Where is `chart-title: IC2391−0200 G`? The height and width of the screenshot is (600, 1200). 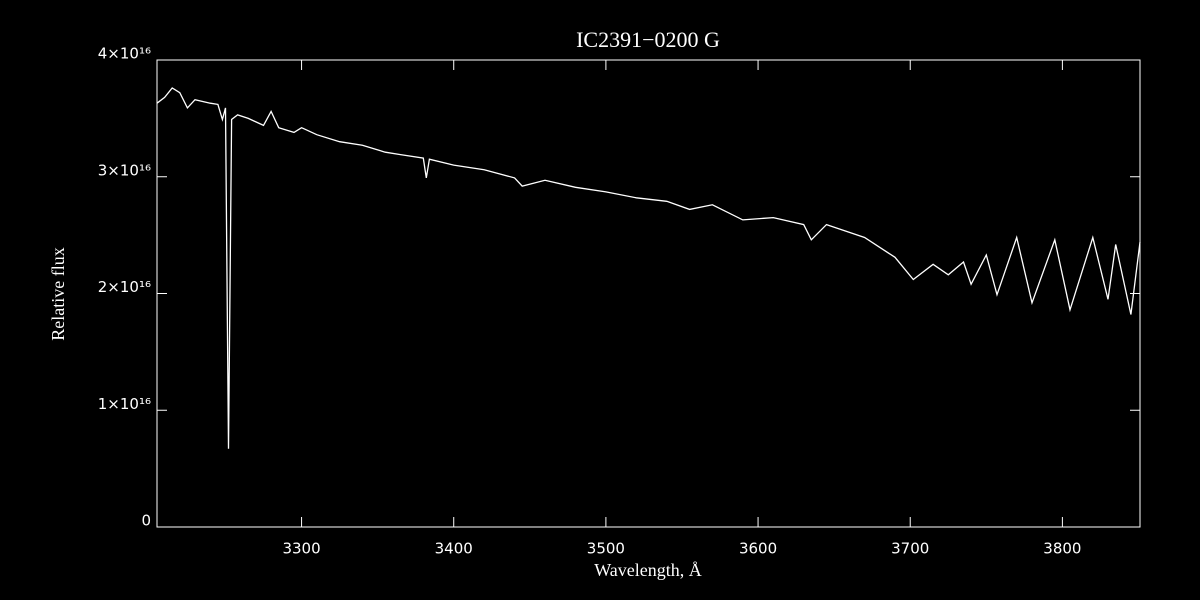 chart-title: IC2391−0200 G is located at coordinates (648, 39).